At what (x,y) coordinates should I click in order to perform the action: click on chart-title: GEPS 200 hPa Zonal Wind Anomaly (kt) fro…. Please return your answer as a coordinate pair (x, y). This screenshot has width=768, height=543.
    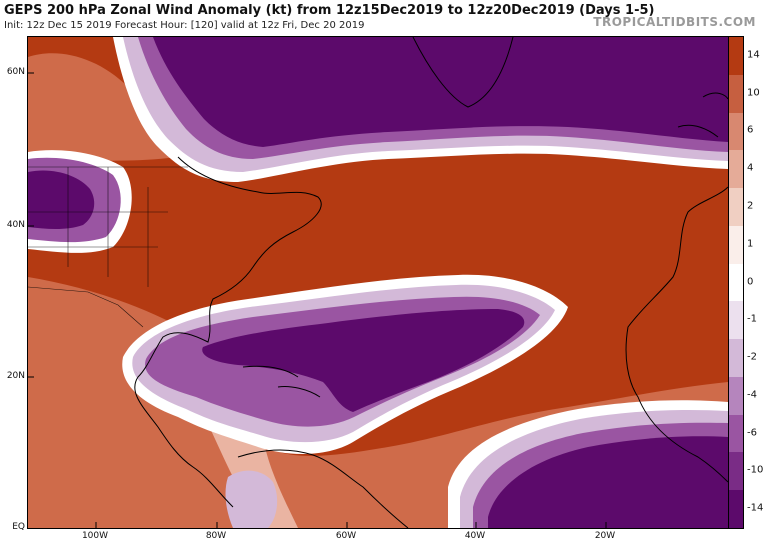
    Looking at the image, I should click on (329, 10).